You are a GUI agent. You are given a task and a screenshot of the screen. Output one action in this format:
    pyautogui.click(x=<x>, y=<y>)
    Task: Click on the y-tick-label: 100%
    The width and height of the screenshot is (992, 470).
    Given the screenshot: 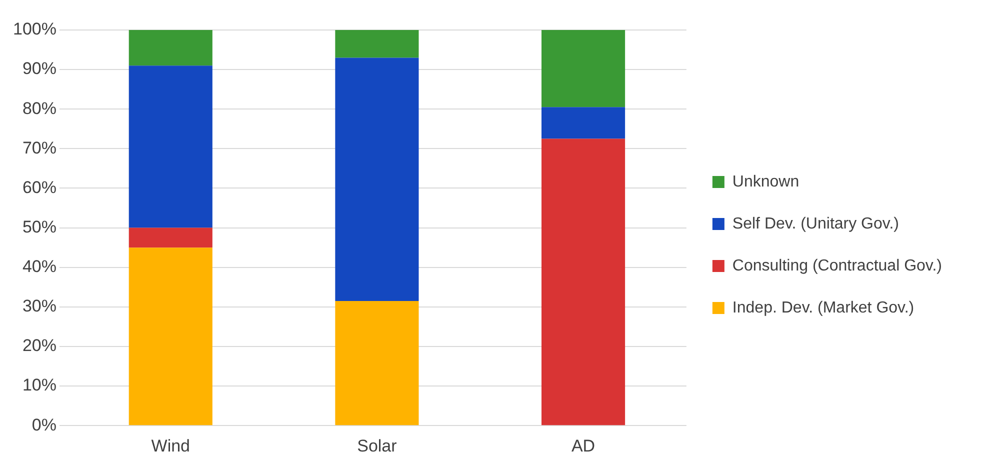 What is the action you would take?
    pyautogui.click(x=34, y=29)
    